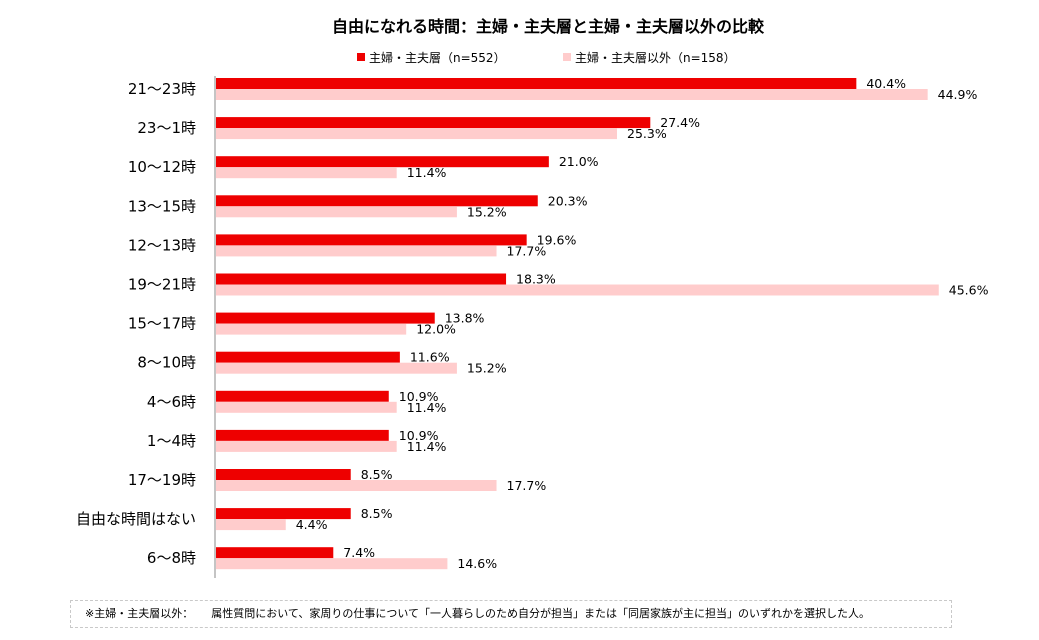 The image size is (1039, 640). I want to click on data-label-series-1: 11.6%, so click(430, 357).